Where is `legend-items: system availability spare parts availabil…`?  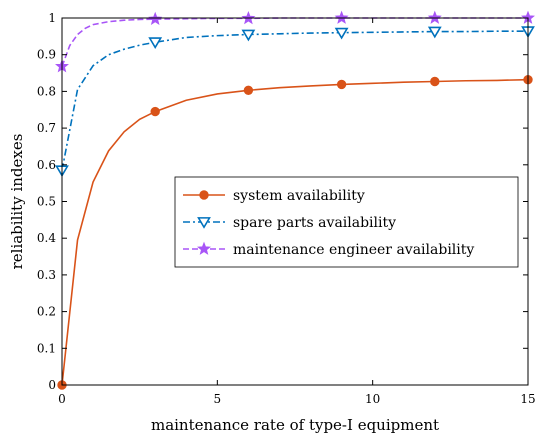 legend-items: system availability spare parts availabil… is located at coordinates (328, 223).